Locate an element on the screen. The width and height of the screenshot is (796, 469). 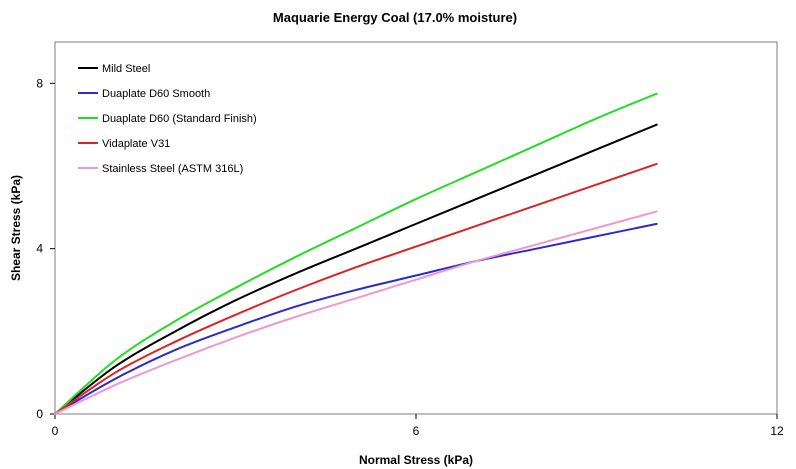
legend-label-3: Vidaplate V31 is located at coordinates (136, 144).